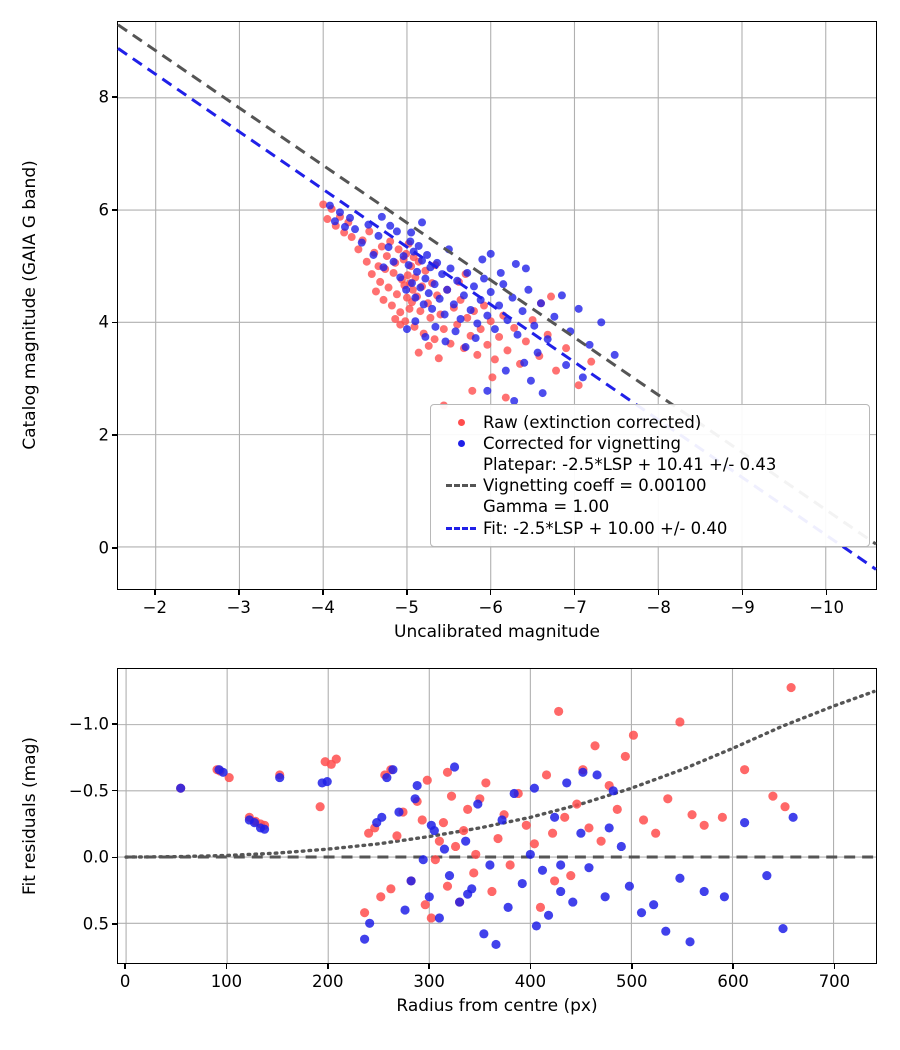 Image resolution: width=900 pixels, height=1050 pixels. I want to click on legend-label-corrected: Corrected for vignetting, so click(582, 444).